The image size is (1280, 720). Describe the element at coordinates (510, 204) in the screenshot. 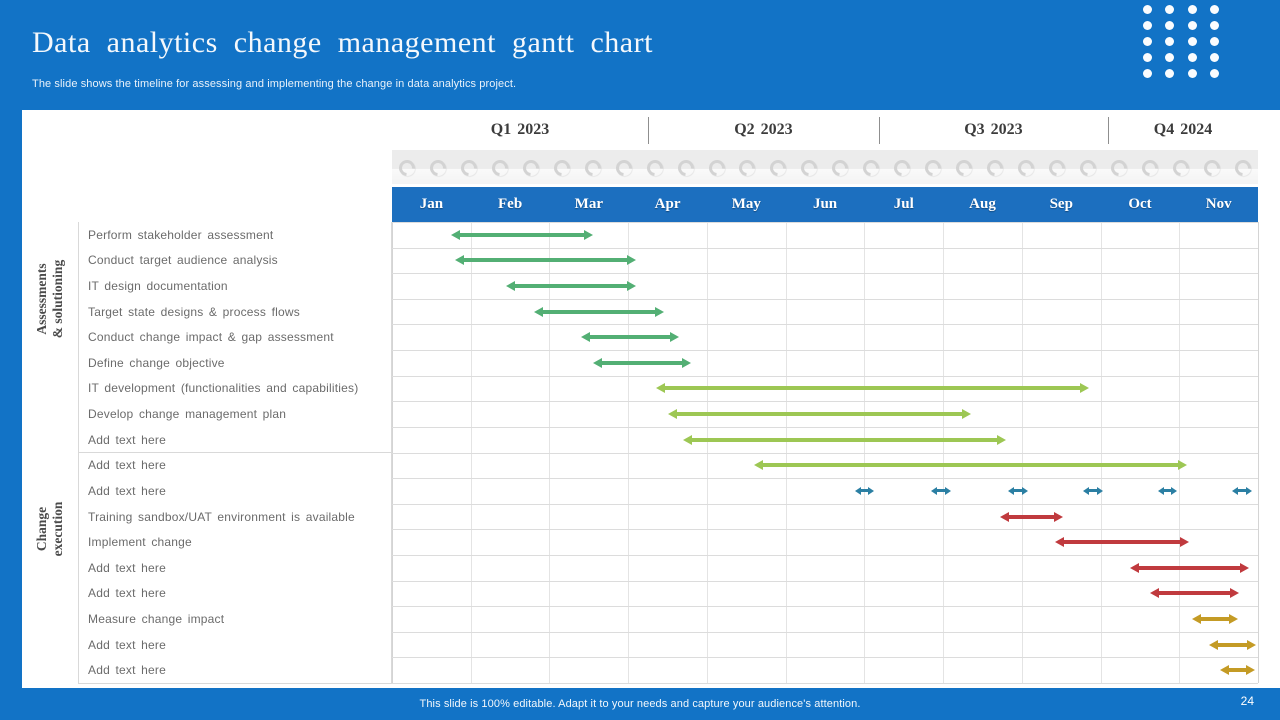

I see `month-label: Feb` at that location.